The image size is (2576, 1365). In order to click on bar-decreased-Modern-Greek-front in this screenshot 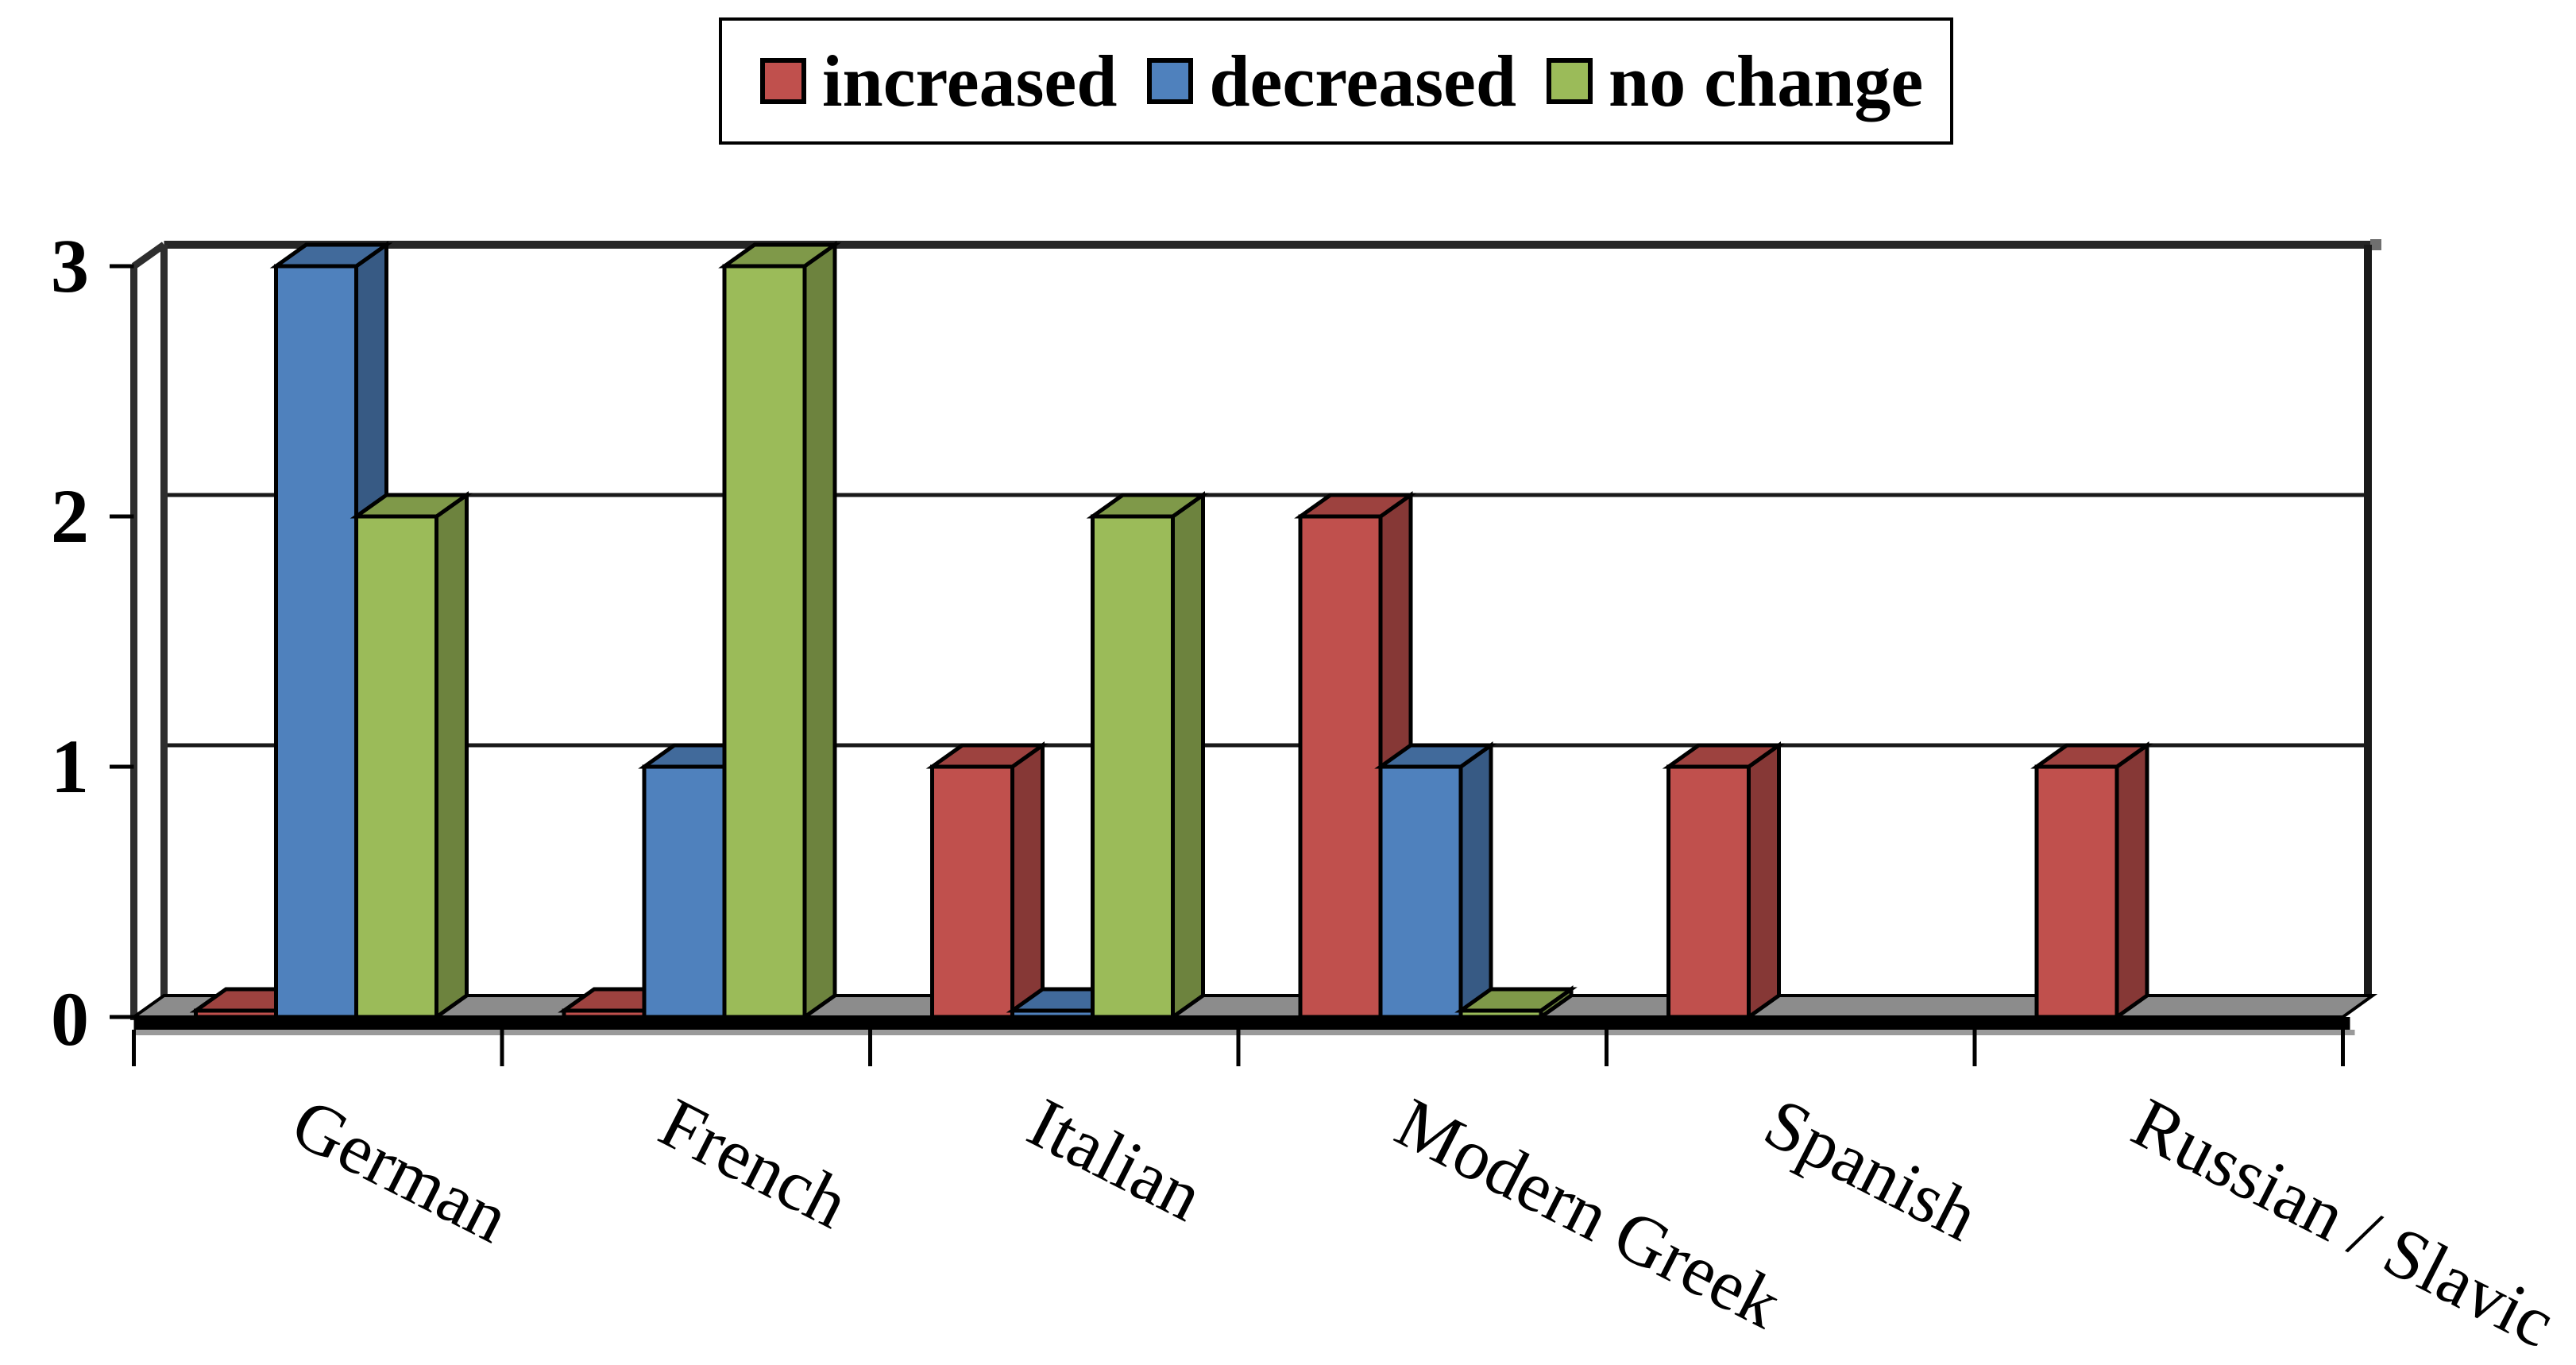, I will do `click(1421, 891)`.